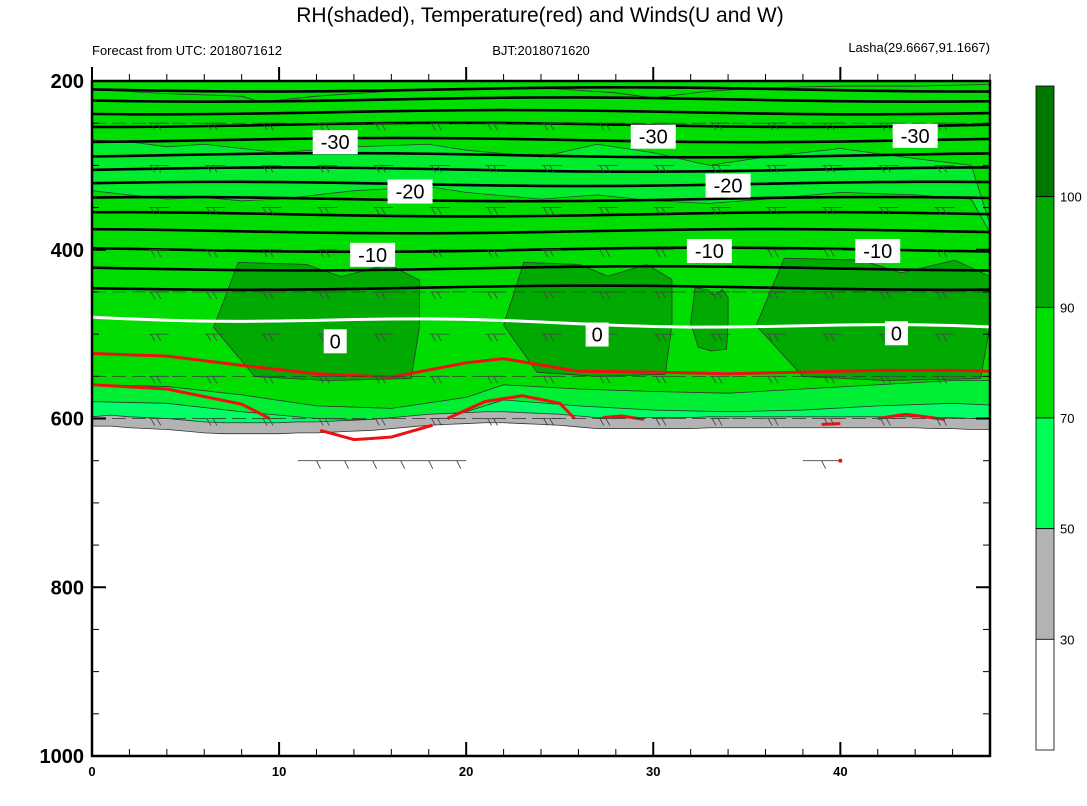  I want to click on forecast-subtitle: Forecast from UTC: 2018071612, so click(187, 50).